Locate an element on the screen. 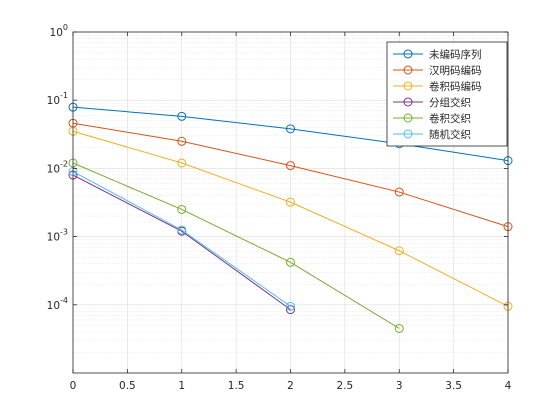 The height and width of the screenshot is (420, 560). x-tick-label: 3.5 is located at coordinates (453, 386).